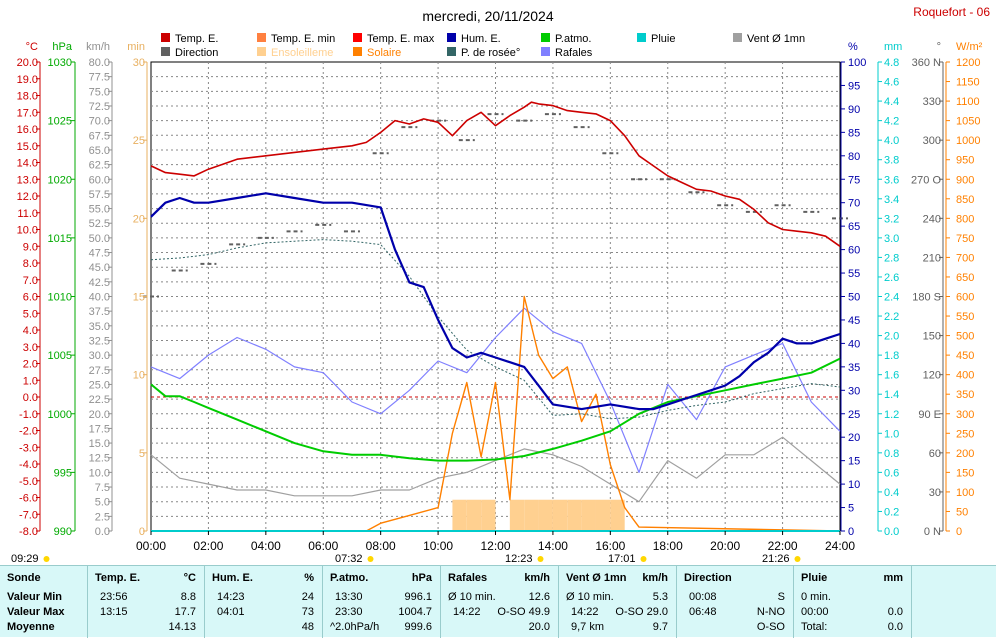 This screenshot has height=638, width=996. Describe the element at coordinates (969, 47) in the screenshot. I see `axis-unit-solar: W/m²` at that location.